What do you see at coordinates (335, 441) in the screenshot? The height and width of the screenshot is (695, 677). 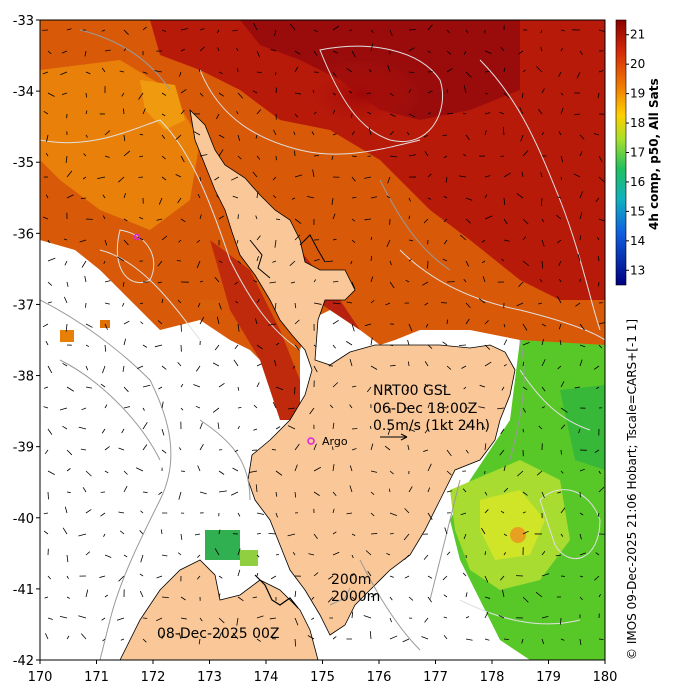 I see `argo-label: Argo` at bounding box center [335, 441].